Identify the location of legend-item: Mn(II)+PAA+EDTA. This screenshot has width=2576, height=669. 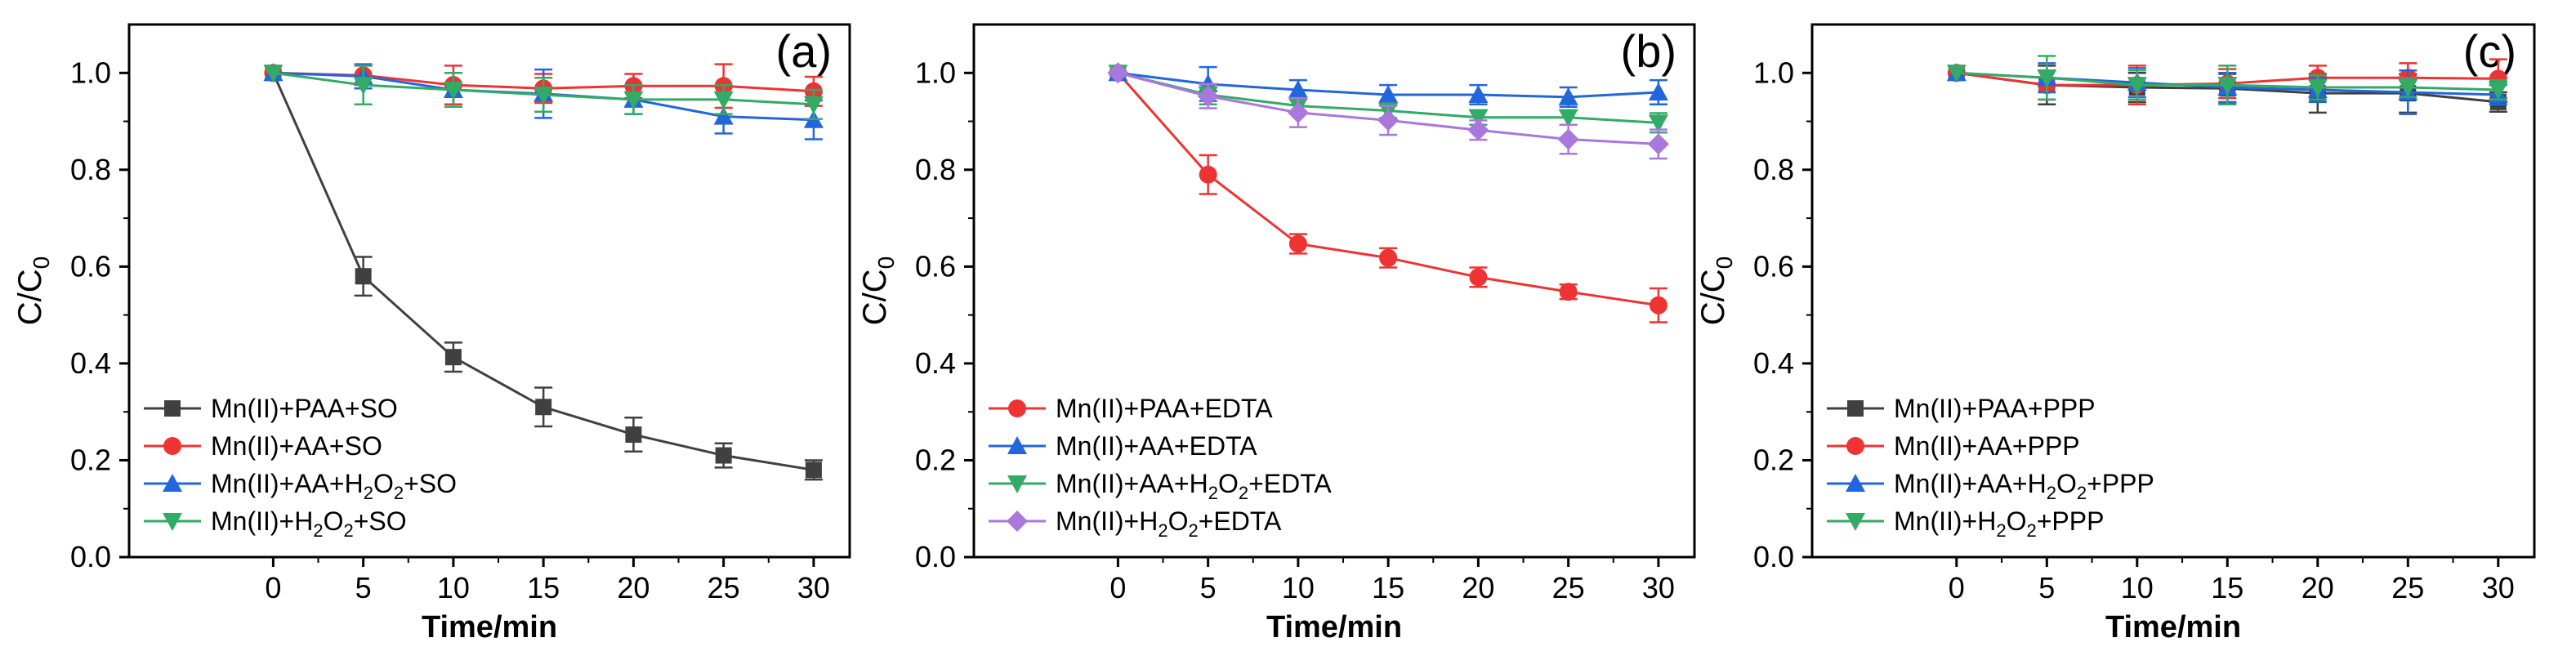
(1131, 408).